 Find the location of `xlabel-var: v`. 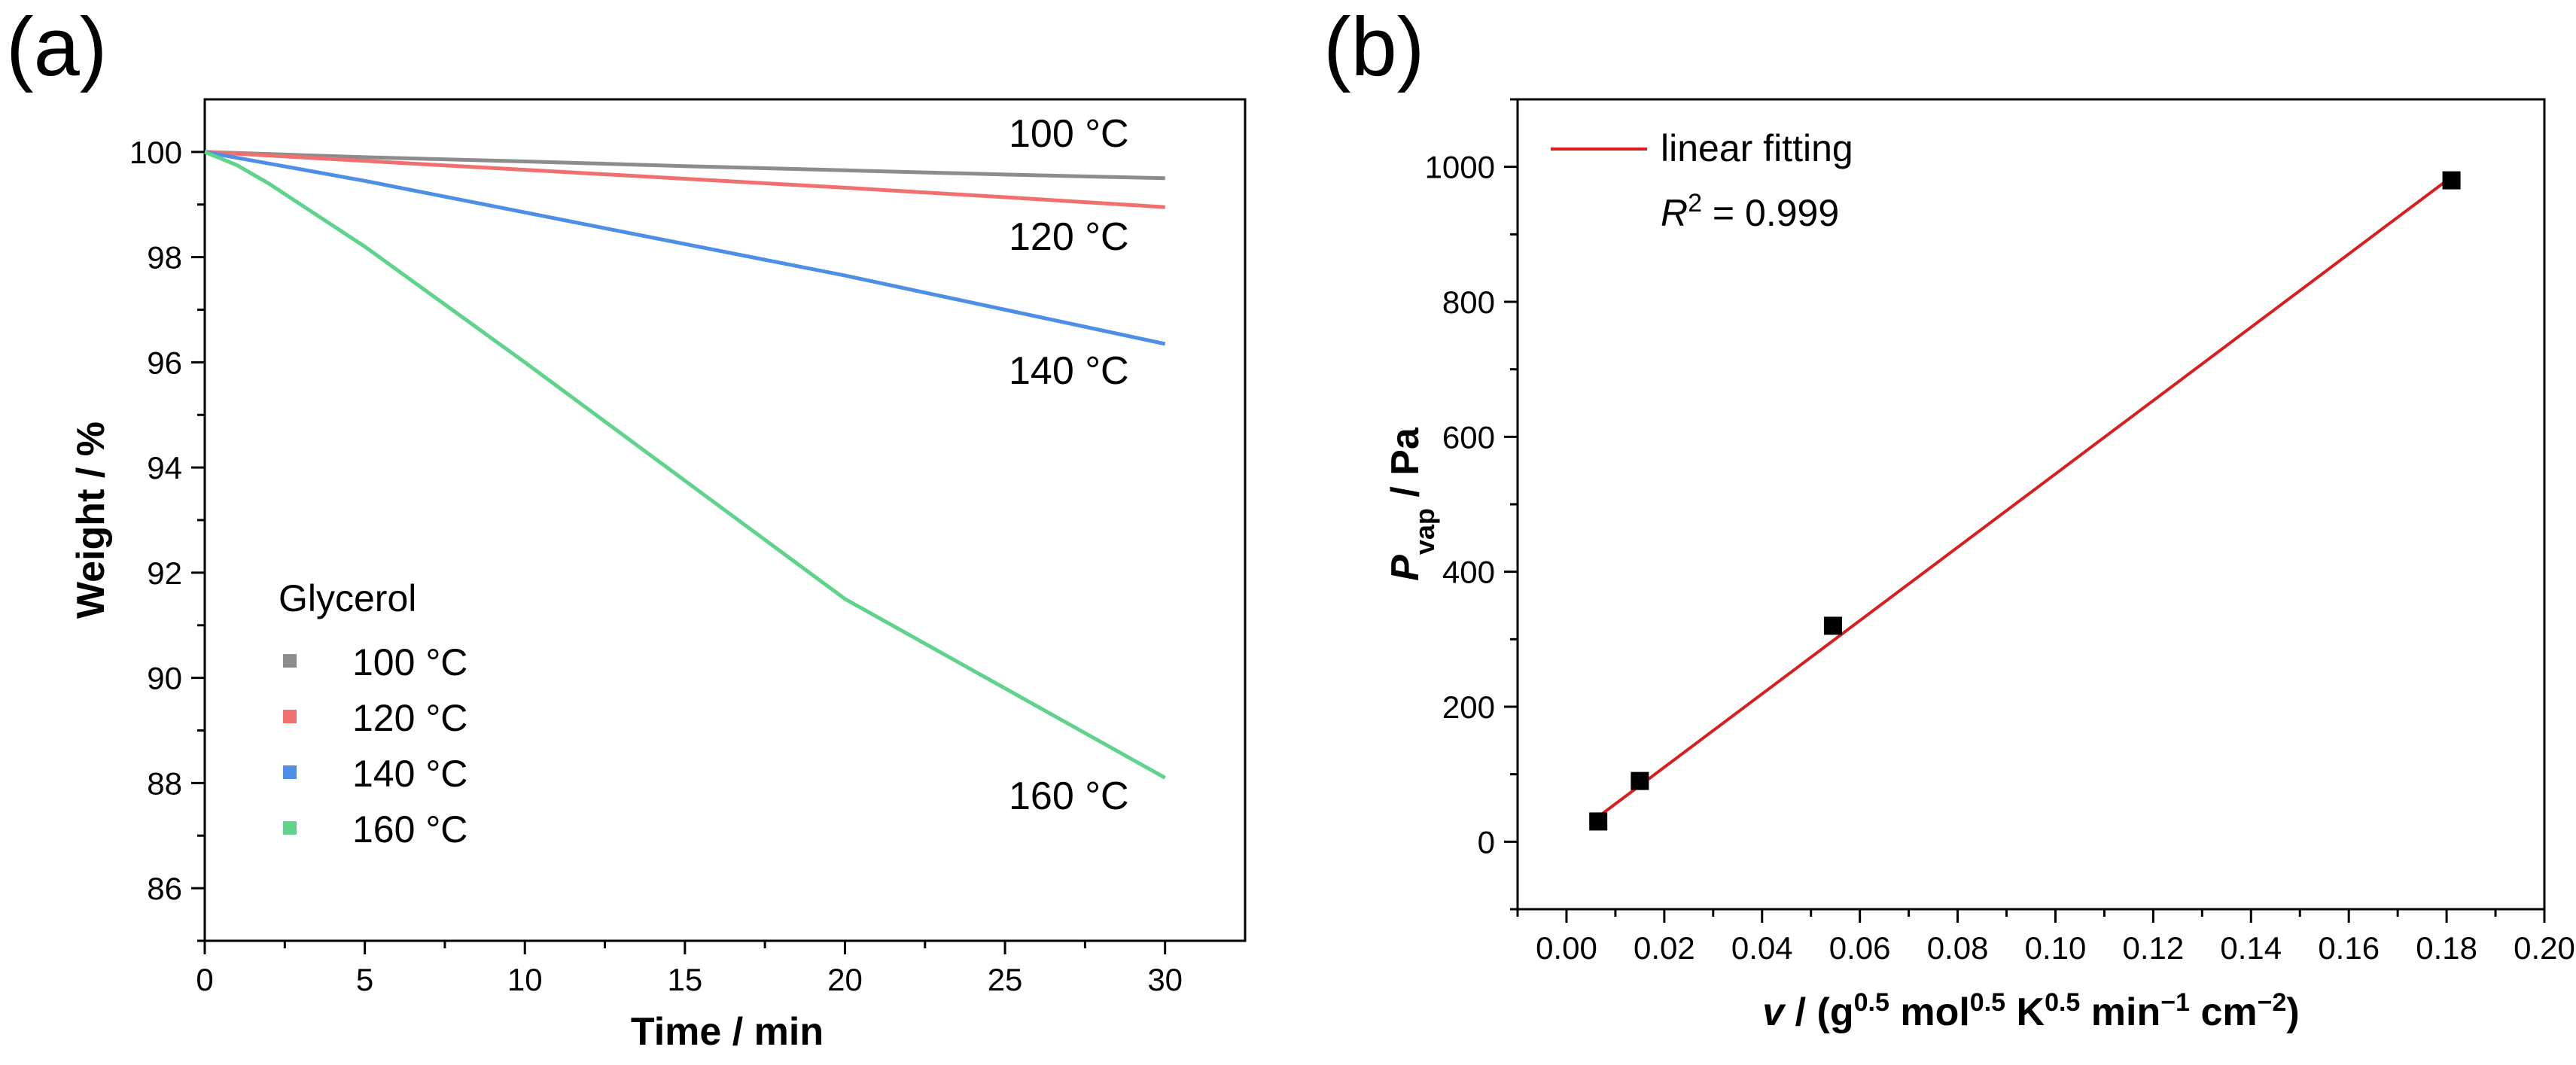

xlabel-var: v is located at coordinates (1774, 1012).